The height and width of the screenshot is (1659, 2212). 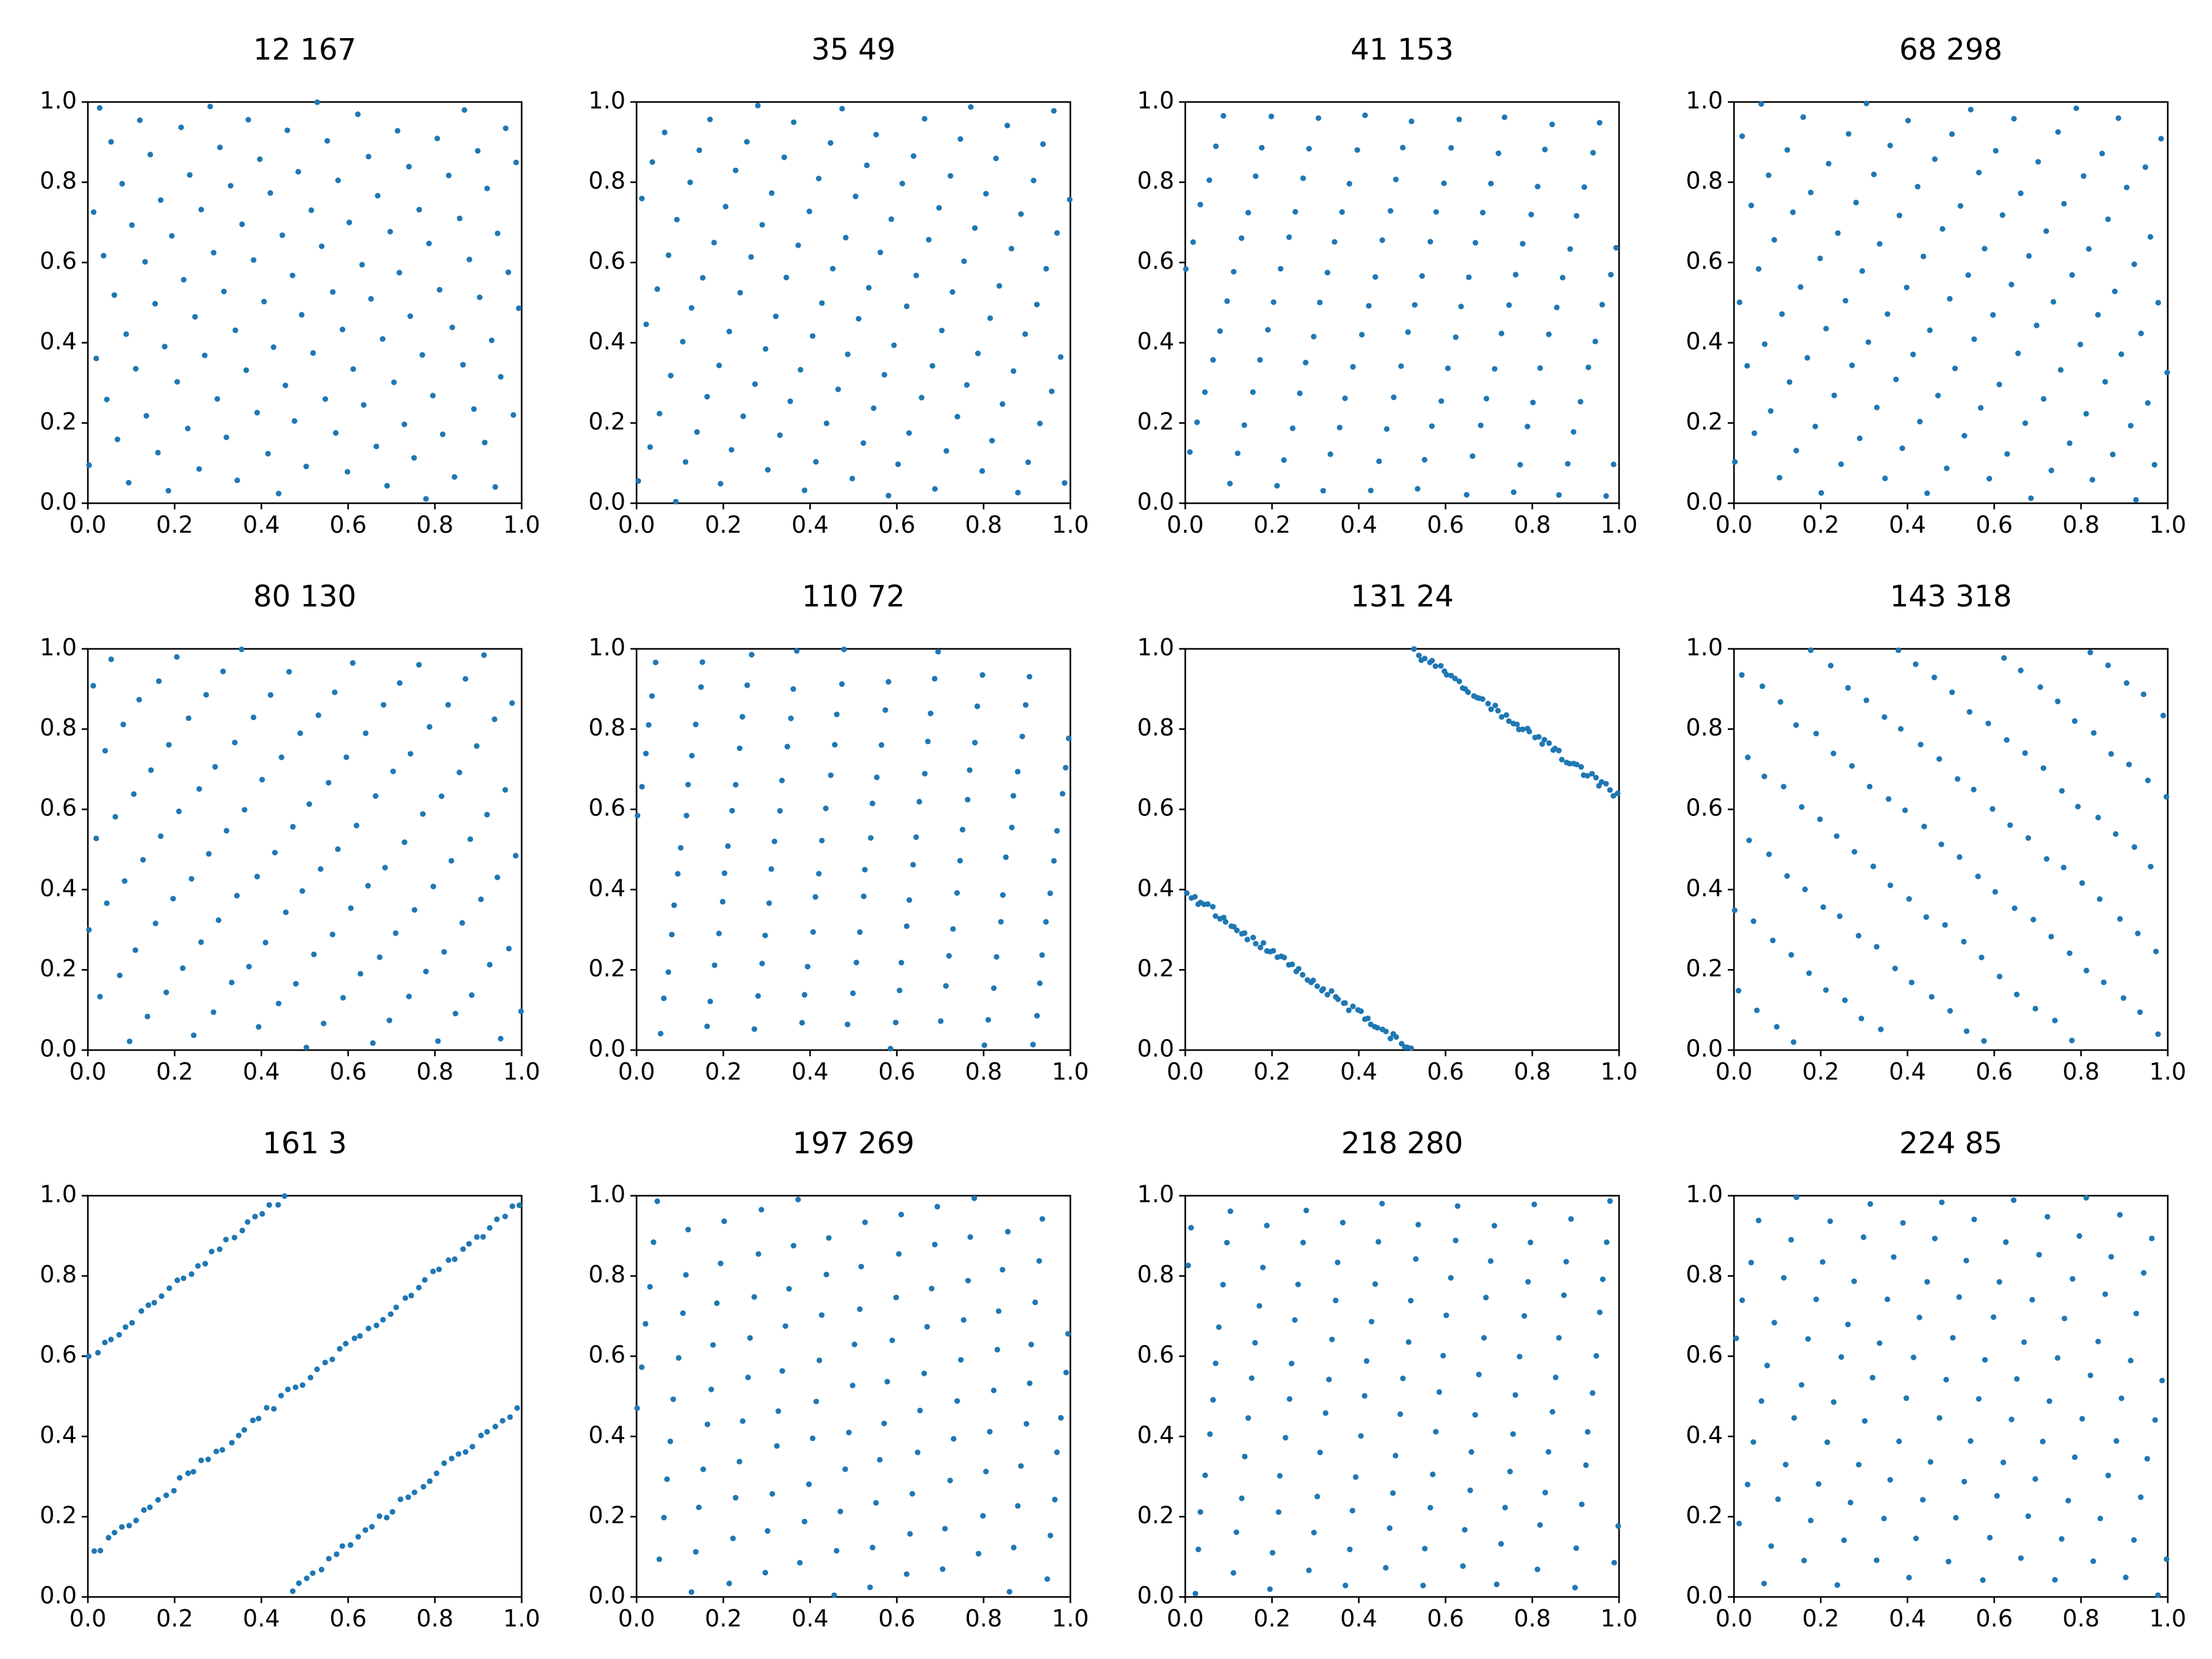 What do you see at coordinates (1155, 968) in the screenshot?
I see `y-tick-label: 0.2` at bounding box center [1155, 968].